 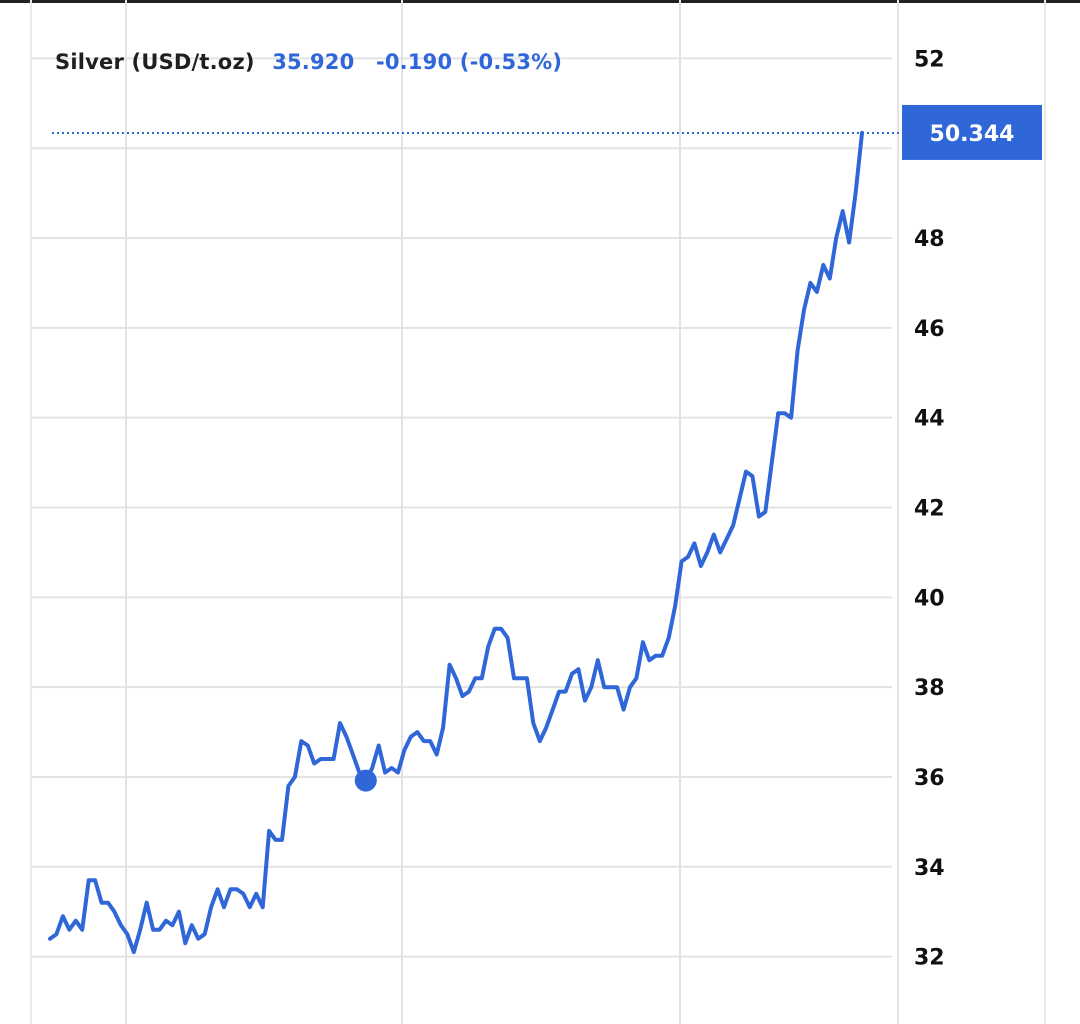 I want to click on legend-price-change: -0.190 (-0.53%), so click(x=469, y=62).